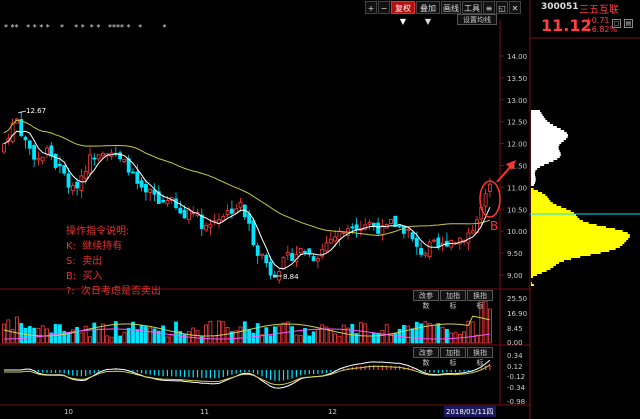 This screenshot has height=419, width=640. Describe the element at coordinates (453, 300) in the screenshot. I see `volume-add-indicator-button: 加指标` at that location.